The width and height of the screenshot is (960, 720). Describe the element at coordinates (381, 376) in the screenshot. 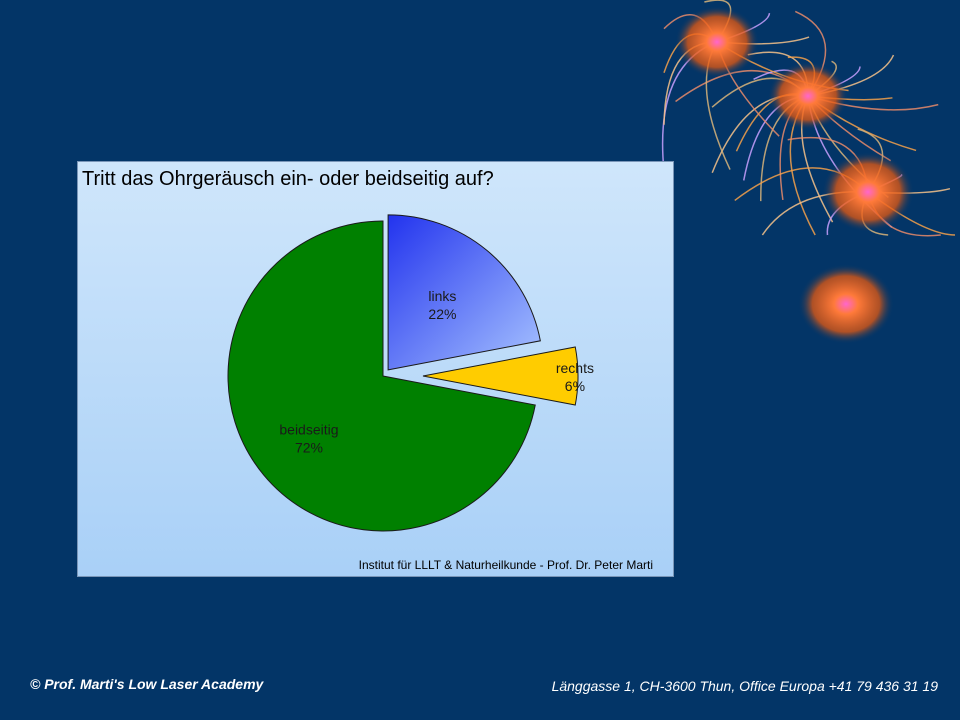

I see `pie-slice-beidseitig` at that location.